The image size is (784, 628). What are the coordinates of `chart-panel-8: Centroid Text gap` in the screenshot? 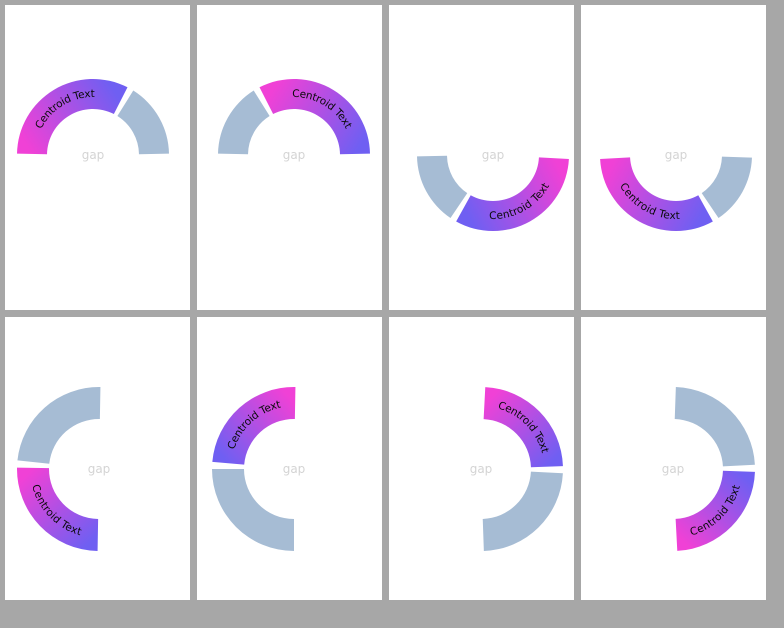 It's located at (673, 458).